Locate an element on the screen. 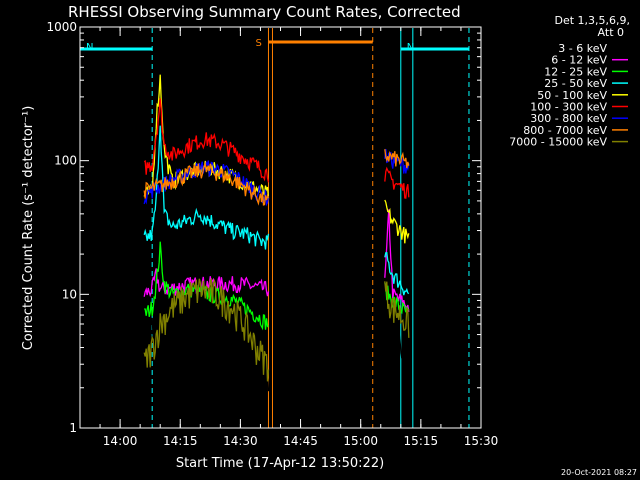  attenuator-label: Att 0 is located at coordinates (611, 32).